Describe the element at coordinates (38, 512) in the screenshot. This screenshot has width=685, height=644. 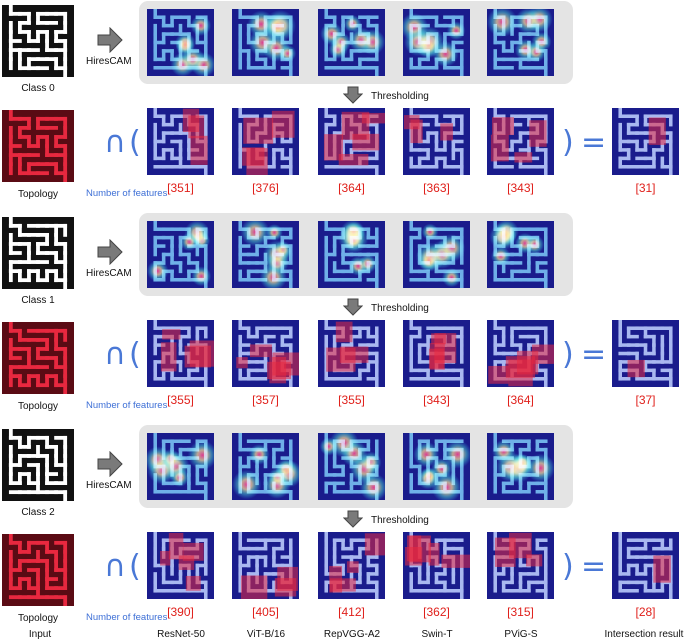
I see `class-label: Class 2` at that location.